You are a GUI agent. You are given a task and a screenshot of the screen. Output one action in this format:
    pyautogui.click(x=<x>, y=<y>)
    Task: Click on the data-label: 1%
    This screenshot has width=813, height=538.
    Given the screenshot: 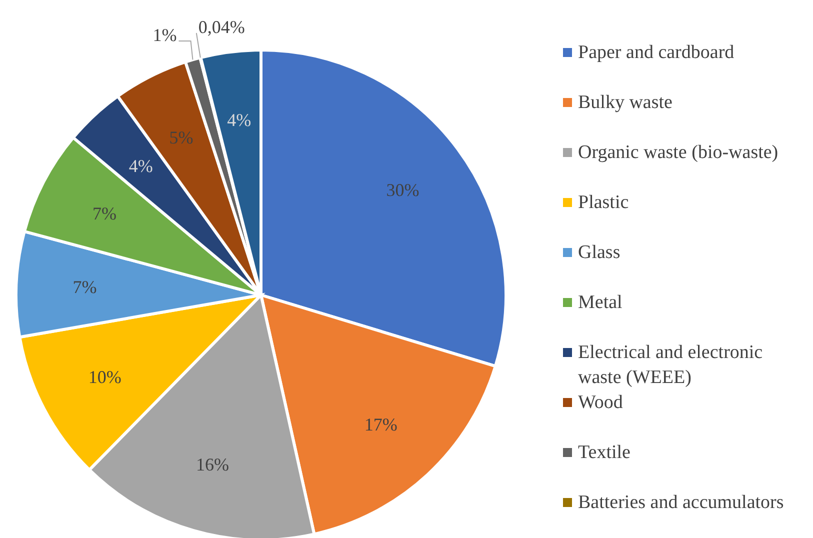 What is the action you would take?
    pyautogui.click(x=164, y=35)
    